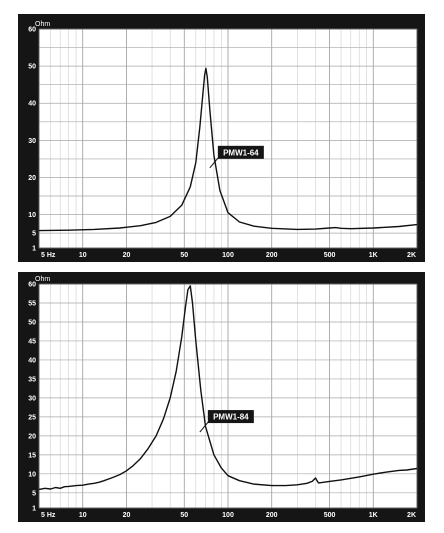 The height and width of the screenshot is (533, 444). I want to click on y-tick-label: 35, so click(32, 379).